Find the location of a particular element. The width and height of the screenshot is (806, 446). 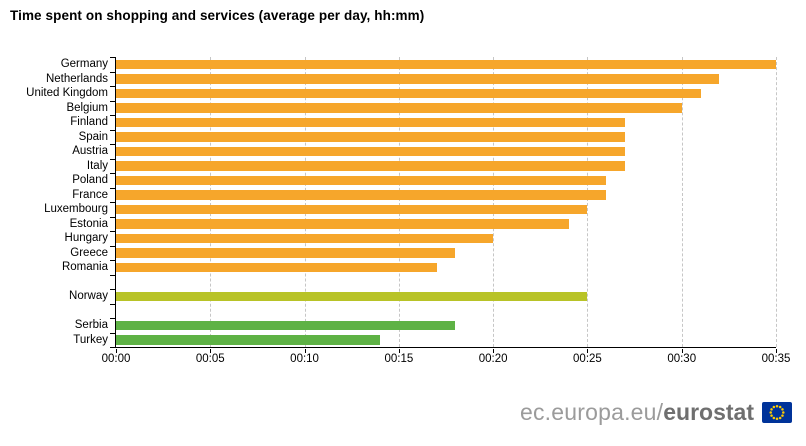

bar-italy is located at coordinates (371, 166).